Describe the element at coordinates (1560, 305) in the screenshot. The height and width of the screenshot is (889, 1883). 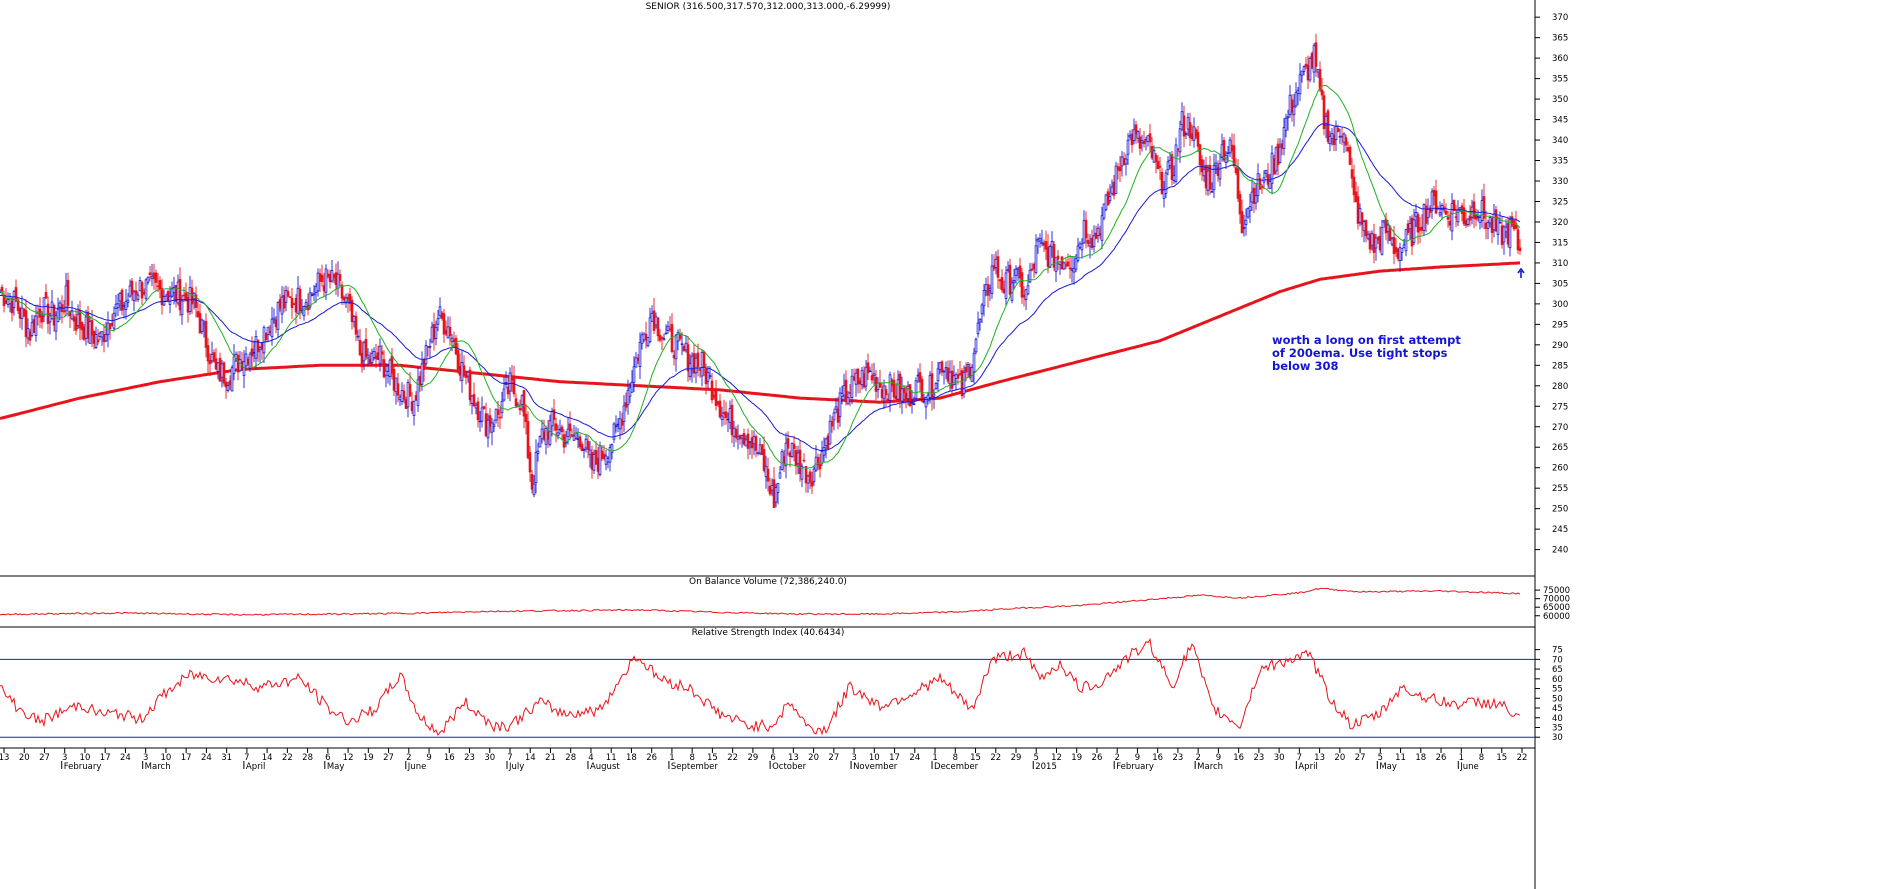
I see `price-tick-label: 300` at that location.